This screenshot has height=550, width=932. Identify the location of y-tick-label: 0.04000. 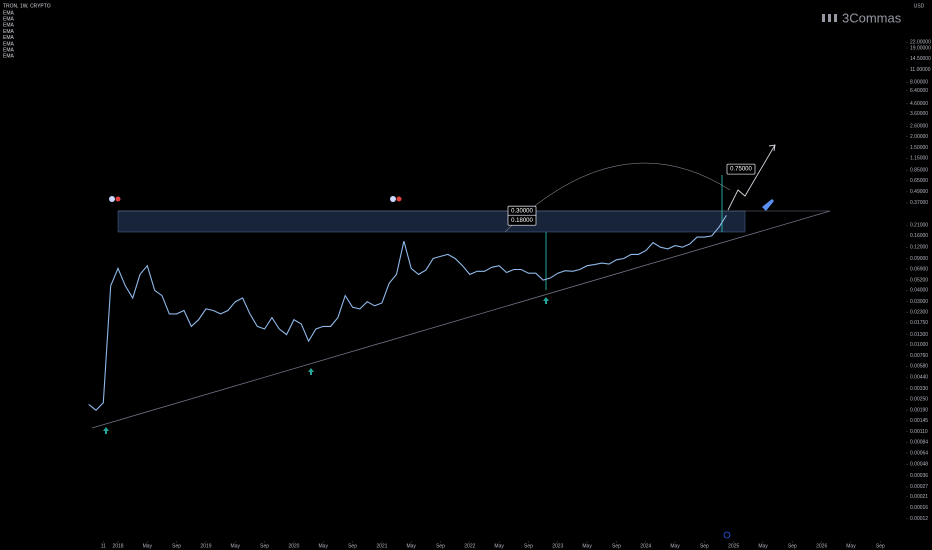
(919, 291).